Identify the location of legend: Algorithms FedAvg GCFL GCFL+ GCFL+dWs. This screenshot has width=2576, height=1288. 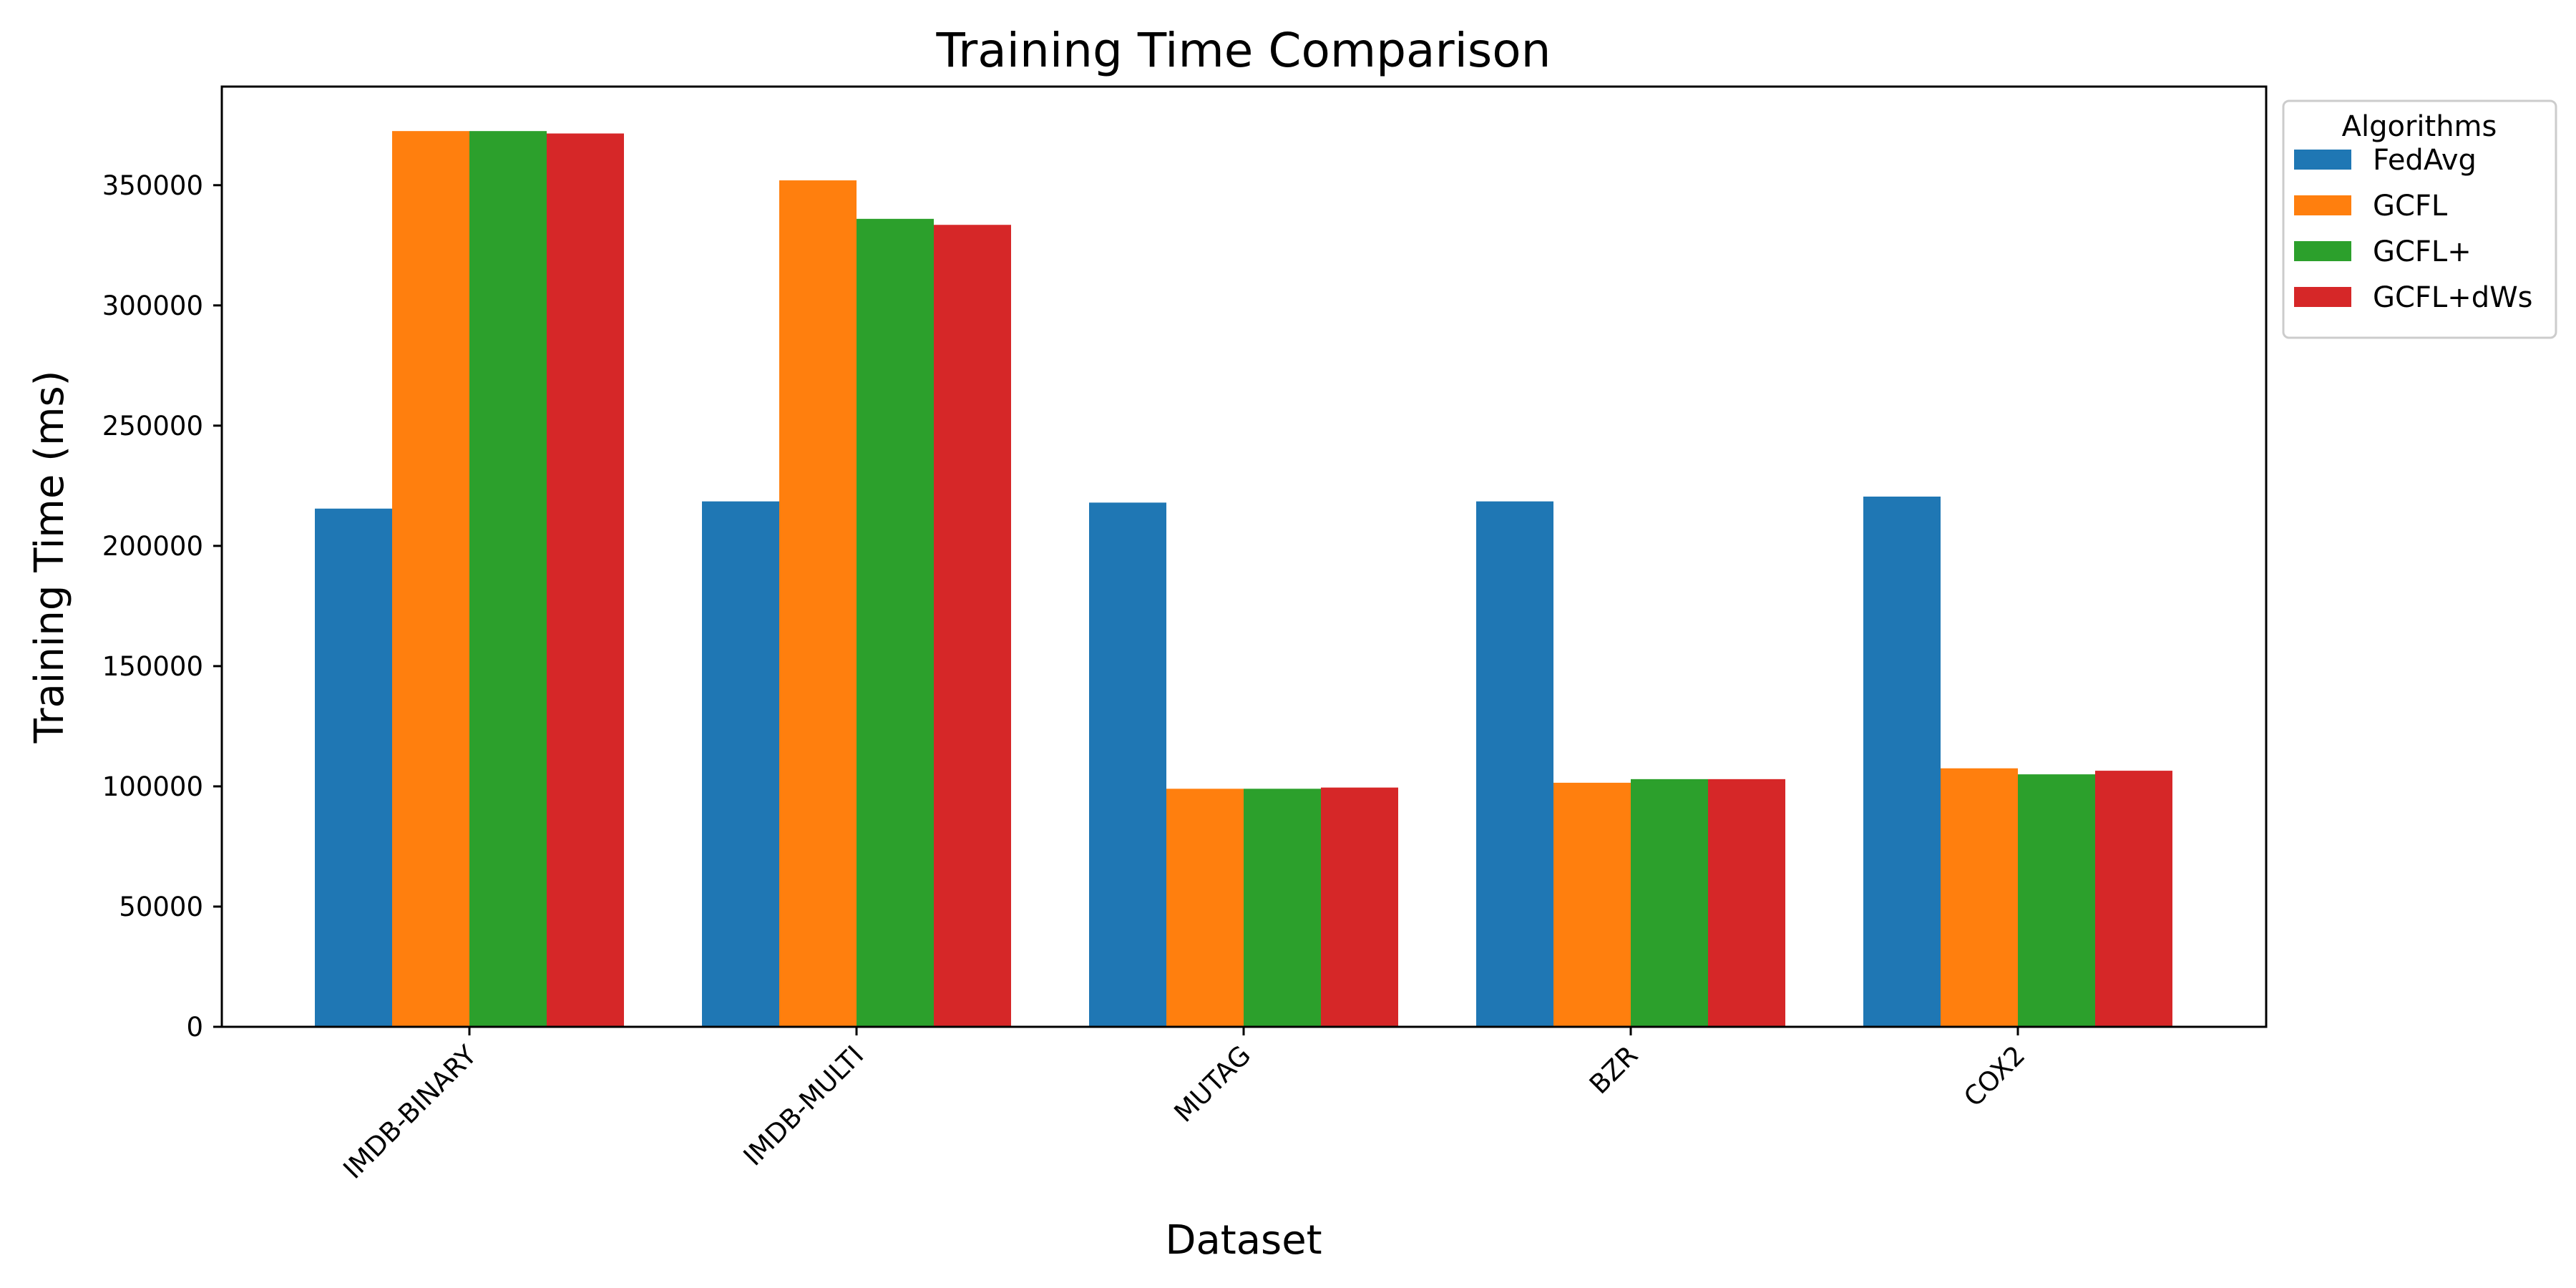
(2419, 219).